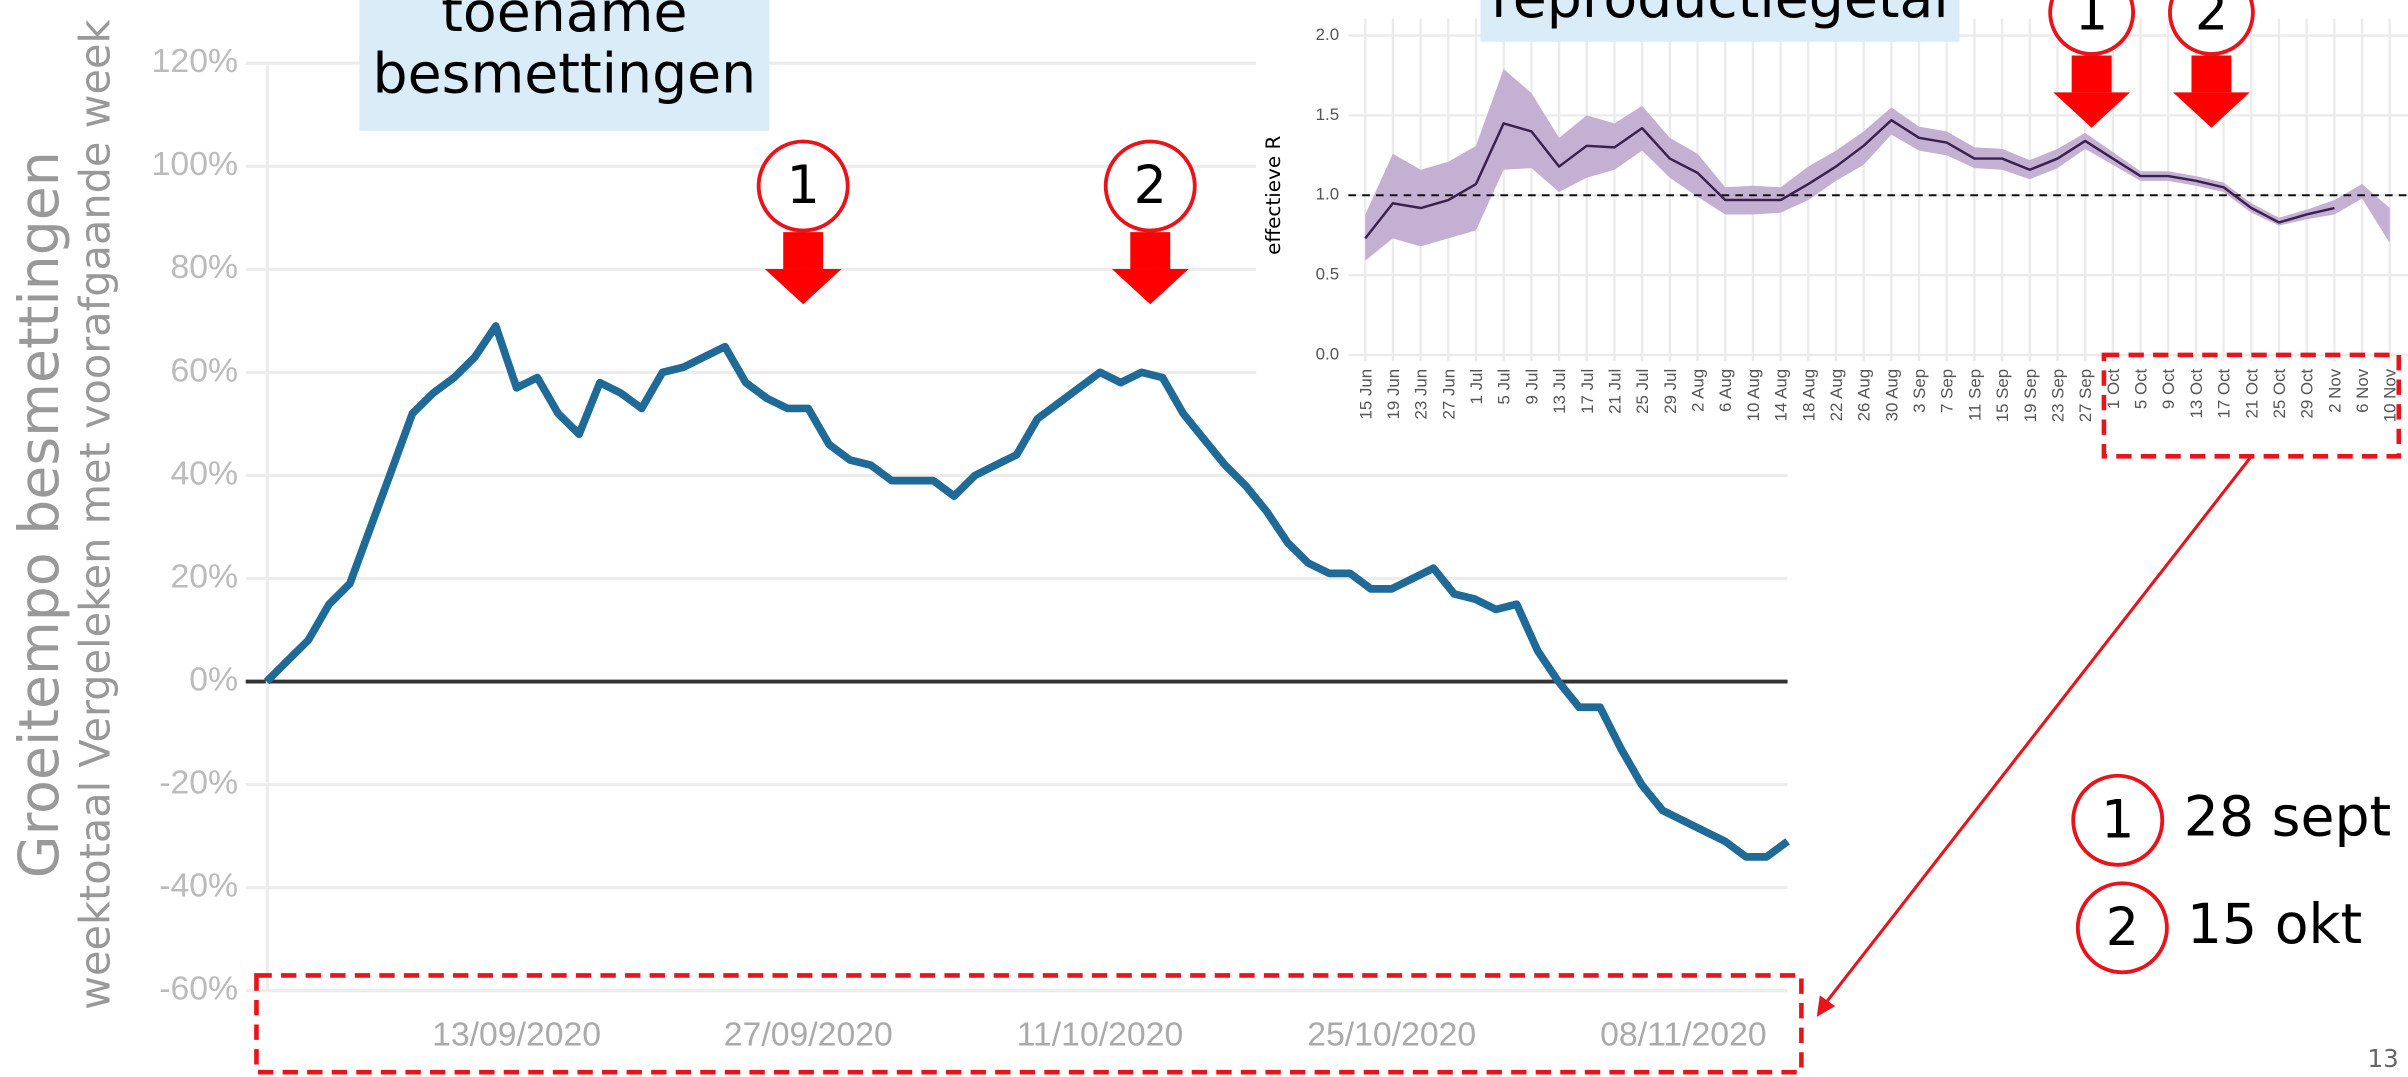 The height and width of the screenshot is (1077, 2408). I want to click on x-tick-label: 27 Sep, so click(2085, 395).